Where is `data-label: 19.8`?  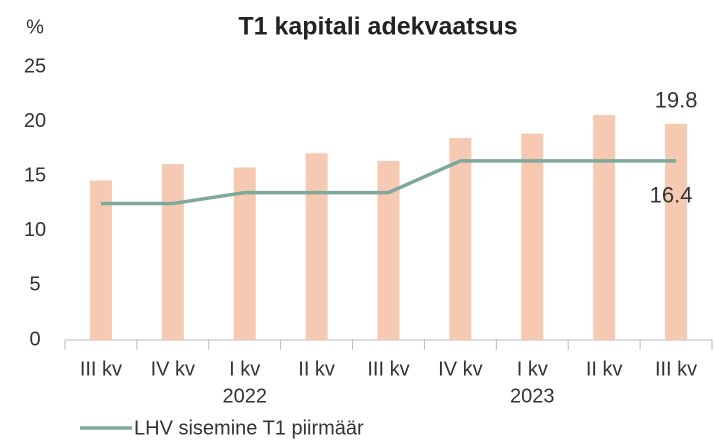
data-label: 19.8 is located at coordinates (676, 100).